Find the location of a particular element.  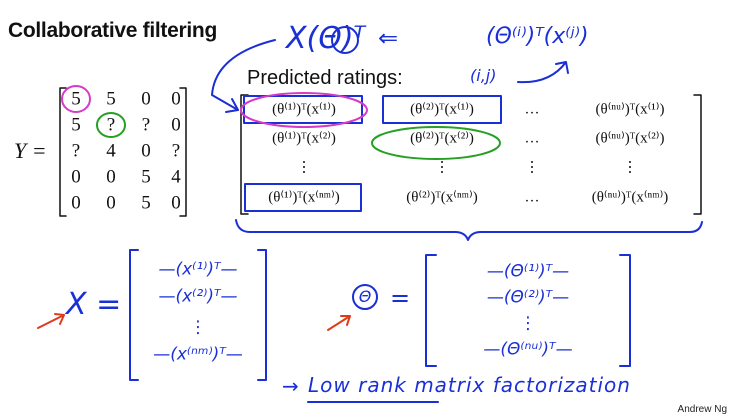

matrix-row: —(x⁽¹⁾)ᵀ— is located at coordinates (198, 269).